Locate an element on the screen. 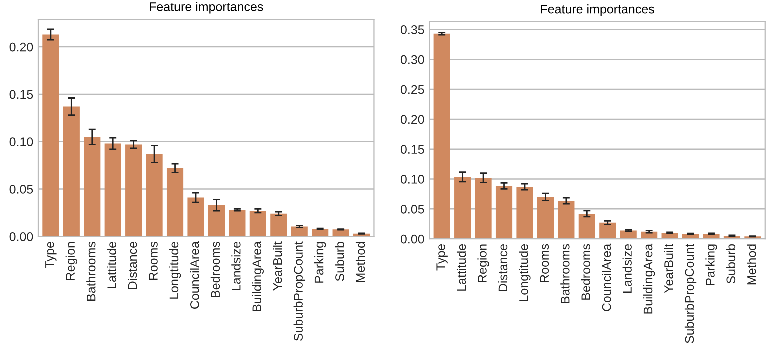 Image resolution: width=770 pixels, height=343 pixels. y-tick-label: 0.25 is located at coordinates (412, 89).